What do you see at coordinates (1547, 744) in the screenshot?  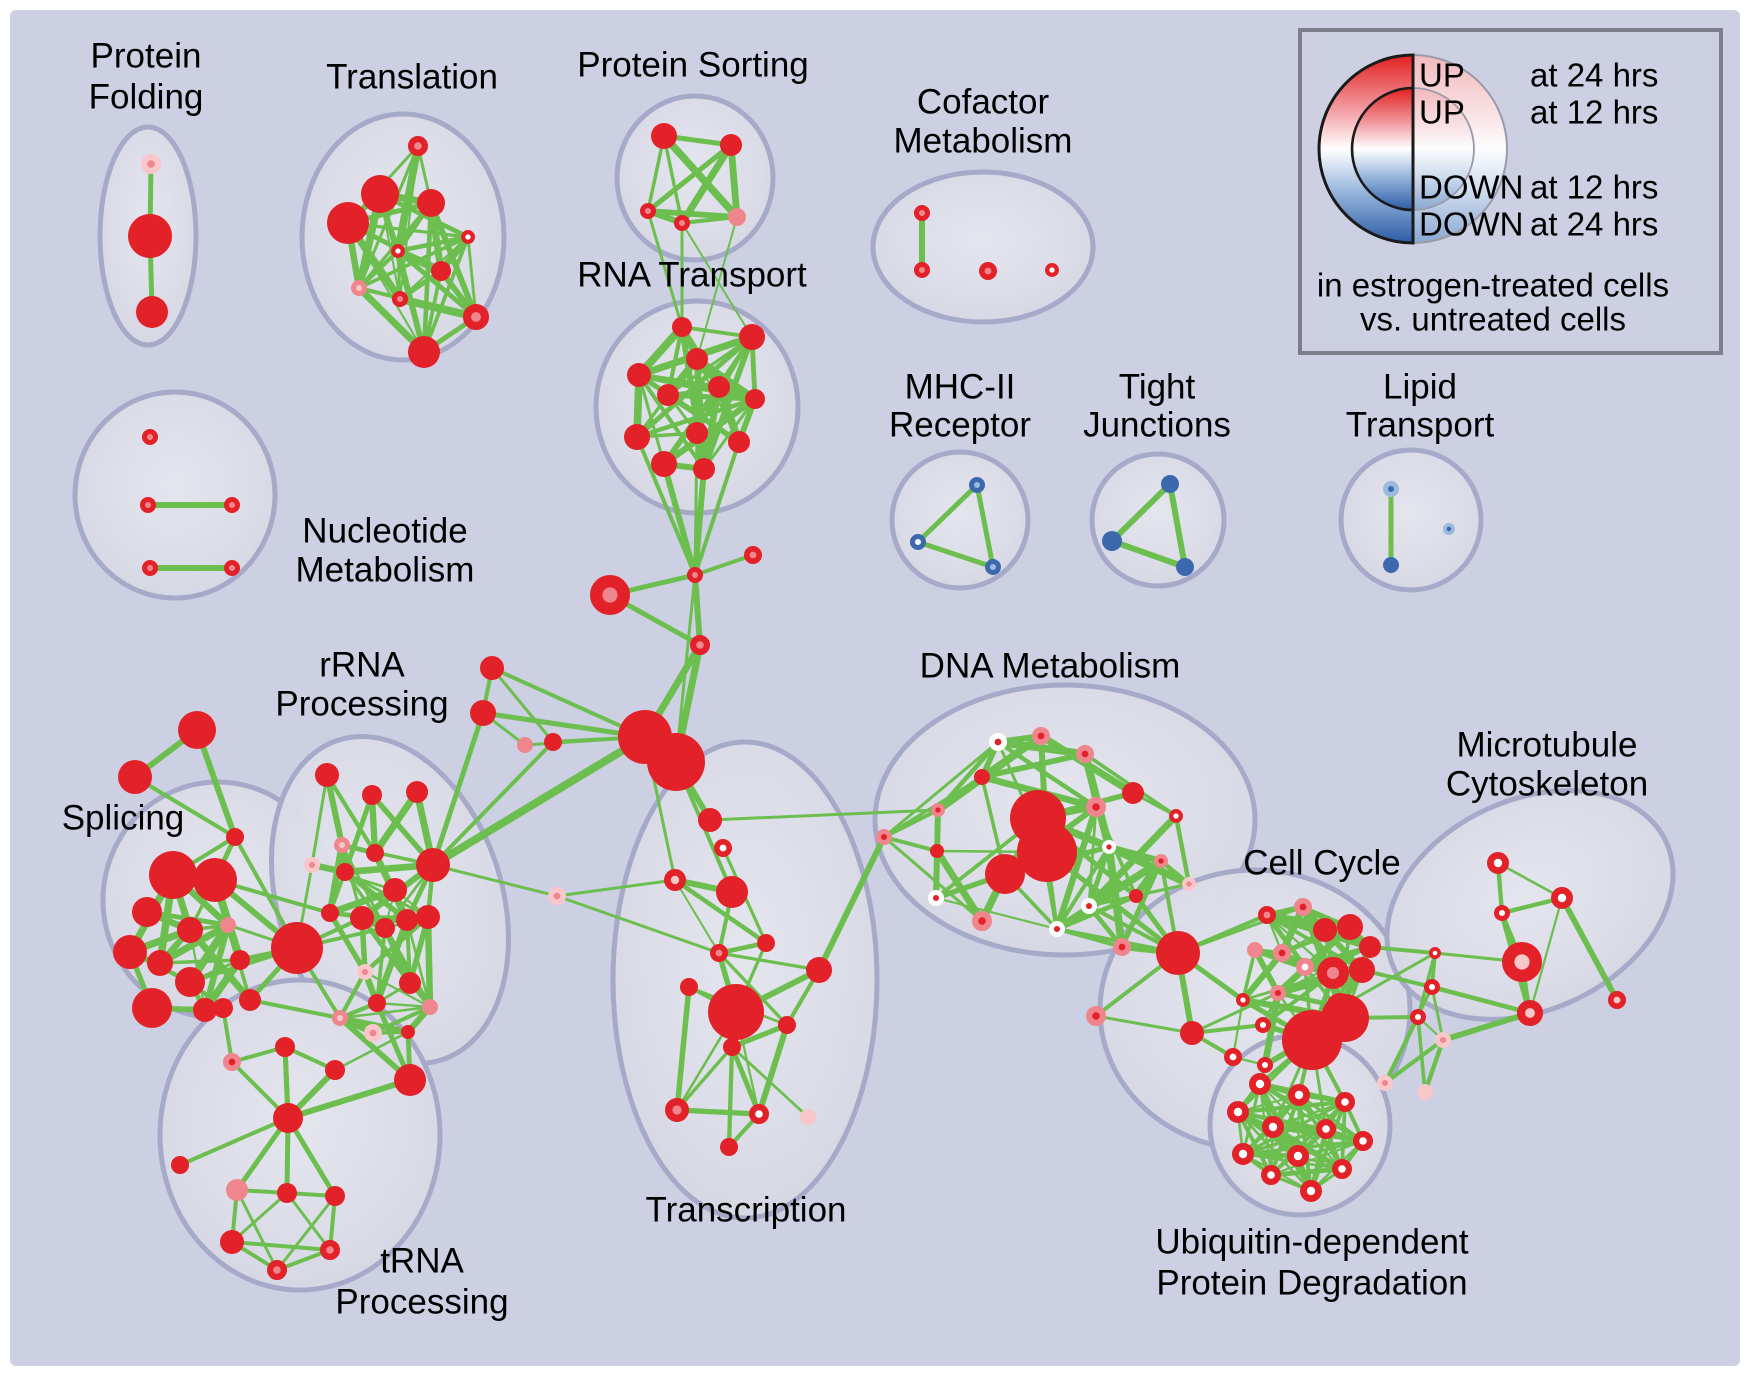 I see `cluster-label-microtubule-cytoskeleton: Microtubule` at bounding box center [1547, 744].